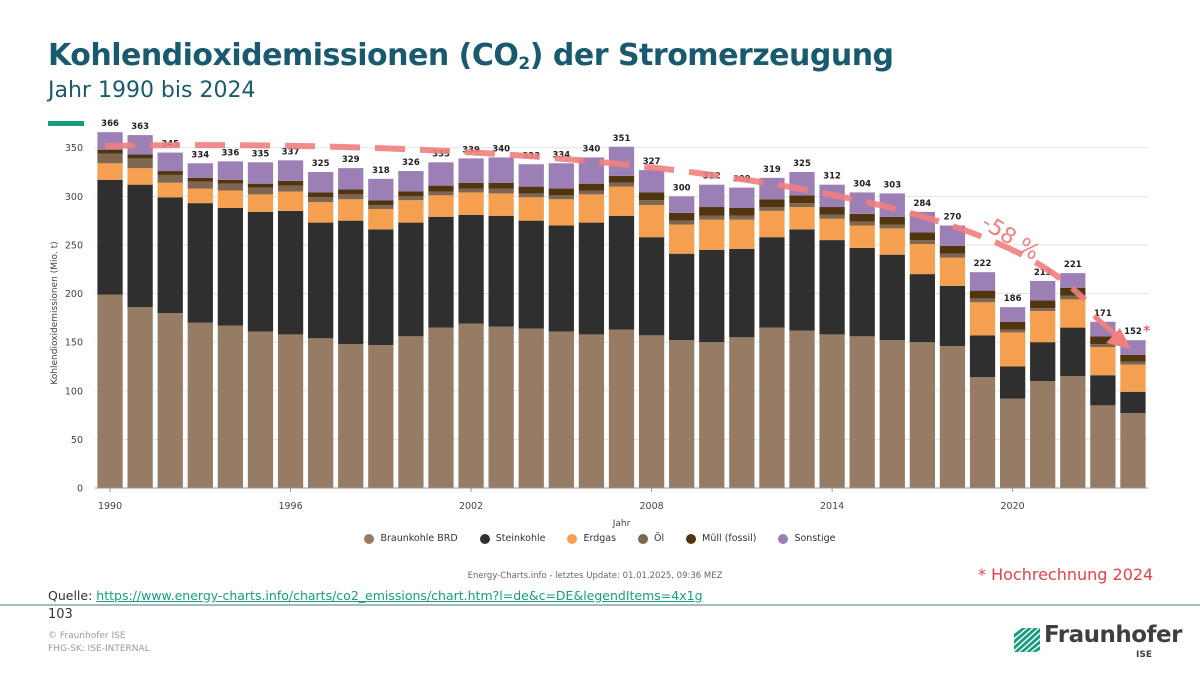 The image size is (1200, 675). Describe the element at coordinates (1013, 506) in the screenshot. I see `x-tick-label: 2020` at that location.